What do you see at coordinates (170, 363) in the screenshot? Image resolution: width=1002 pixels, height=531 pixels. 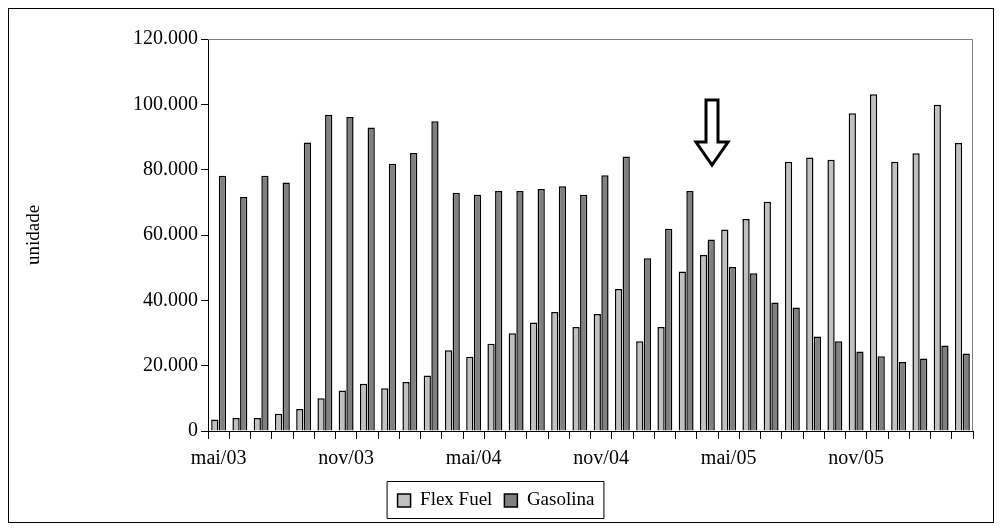 I see `y-tick-label: 20.000` at bounding box center [170, 363].